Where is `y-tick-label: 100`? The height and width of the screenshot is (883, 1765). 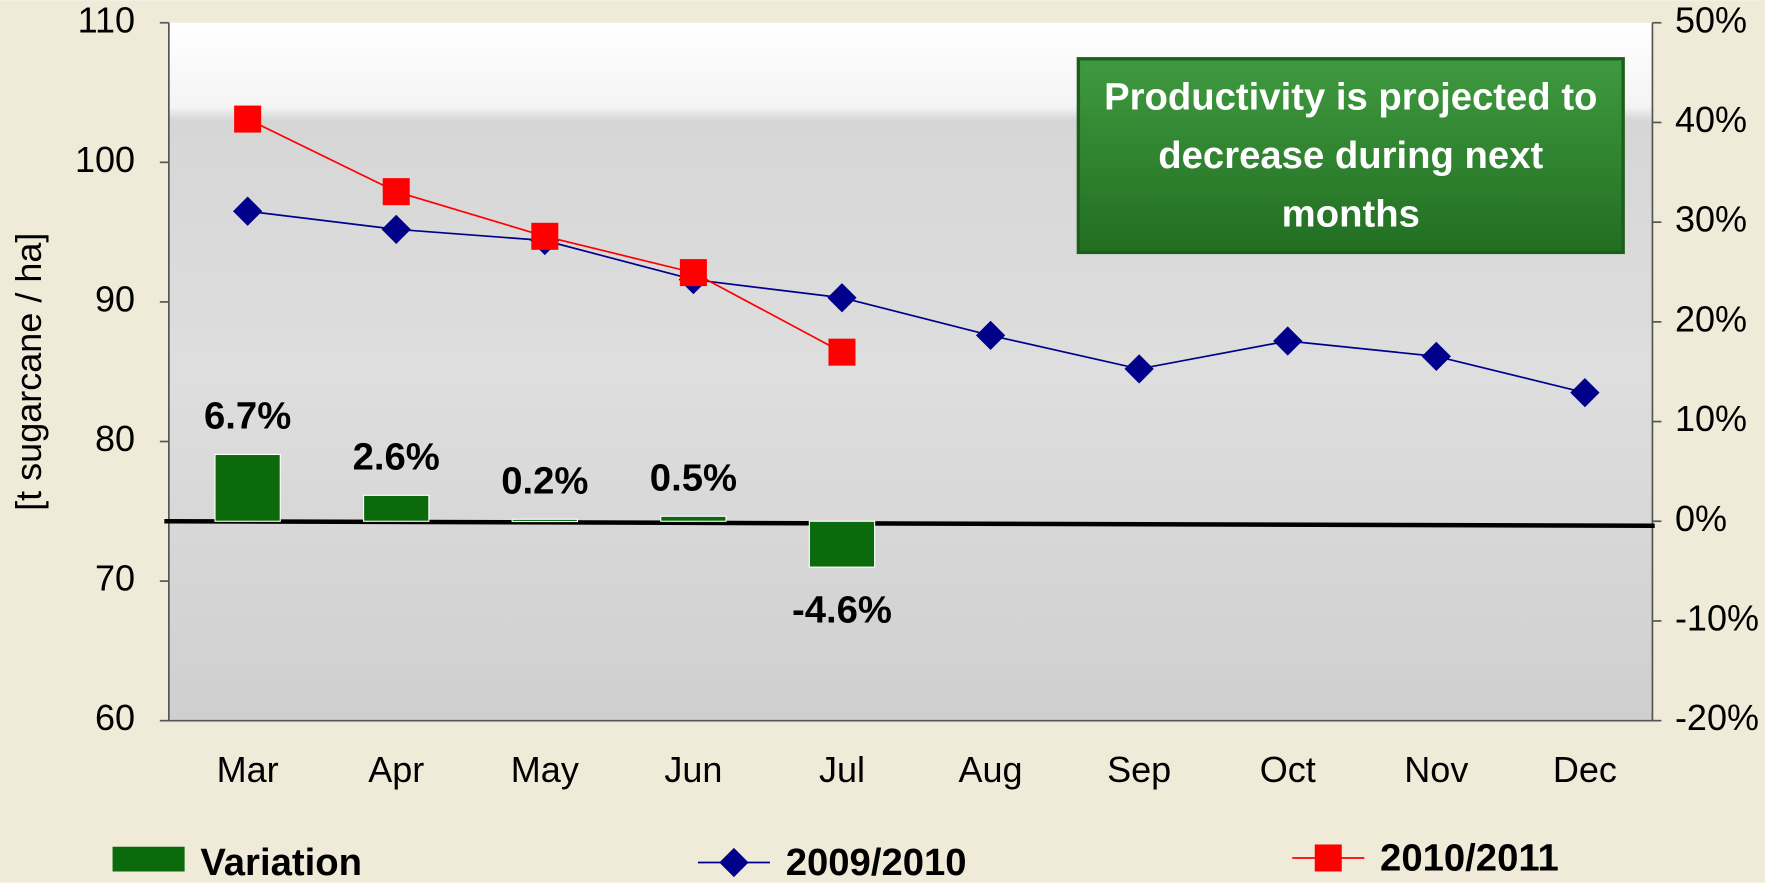 y-tick-label: 100 is located at coordinates (105, 159).